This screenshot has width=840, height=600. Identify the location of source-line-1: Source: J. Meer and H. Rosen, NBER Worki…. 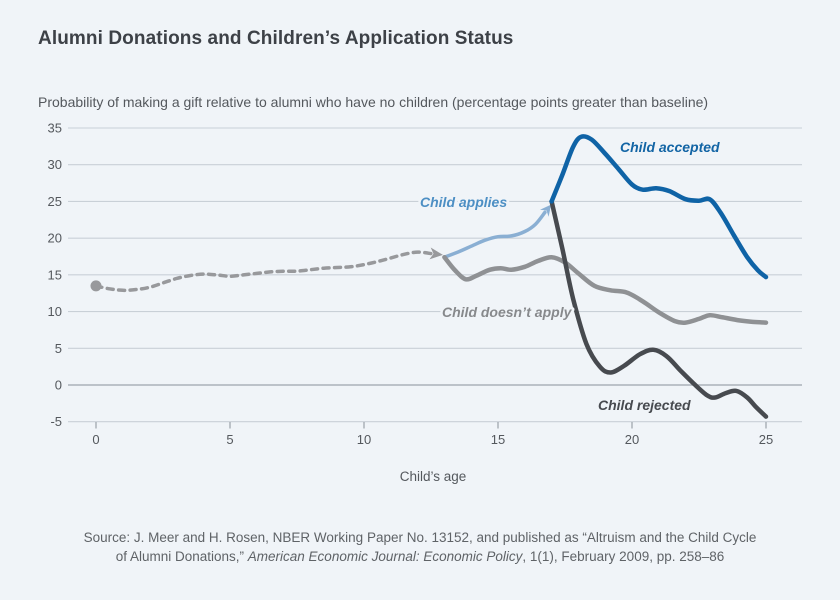
(420, 537).